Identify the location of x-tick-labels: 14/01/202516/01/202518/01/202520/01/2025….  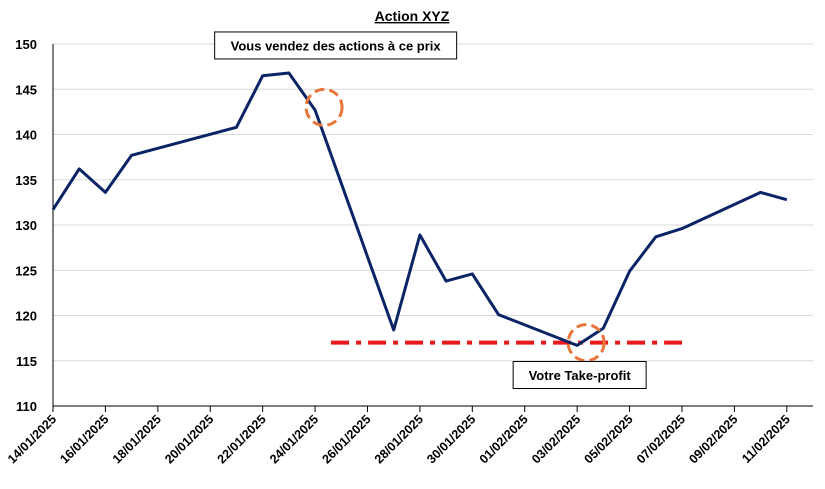
(399, 439).